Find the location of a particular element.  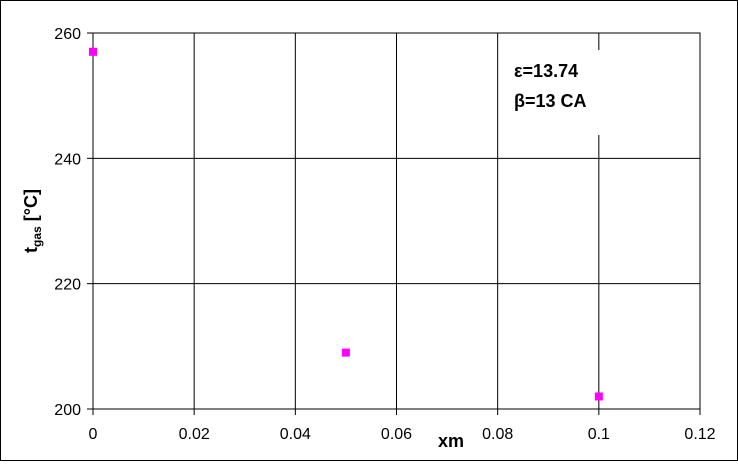

y-axis-title-main: t is located at coordinates (31, 250).